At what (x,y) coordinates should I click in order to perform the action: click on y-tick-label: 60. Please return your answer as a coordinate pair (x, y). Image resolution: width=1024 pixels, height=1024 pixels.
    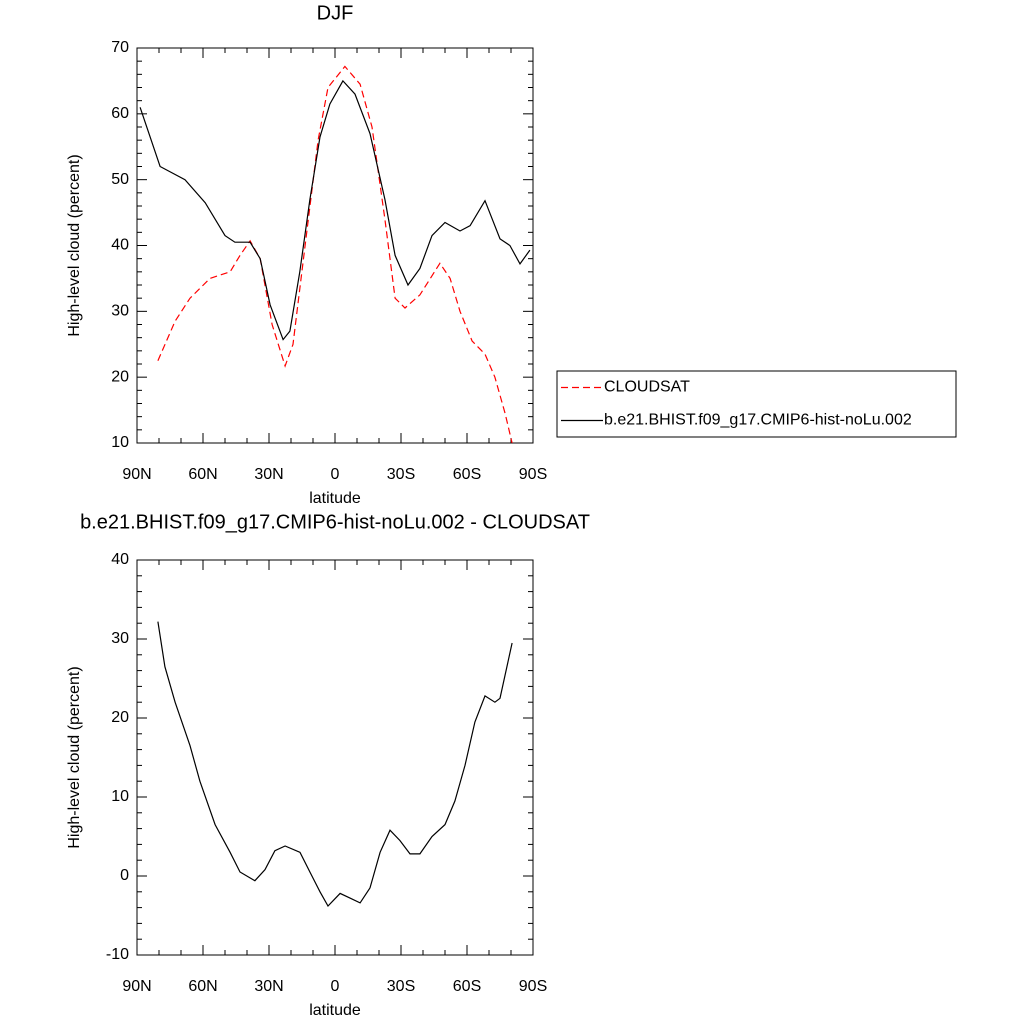
    Looking at the image, I should click on (120, 113).